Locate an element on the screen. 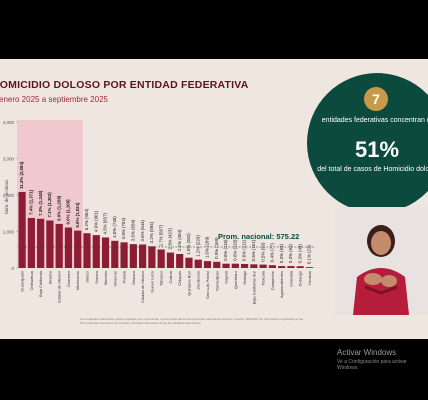 The image size is (428, 400). bar-value-label: 2.7% (507) is located at coordinates (160, 235).